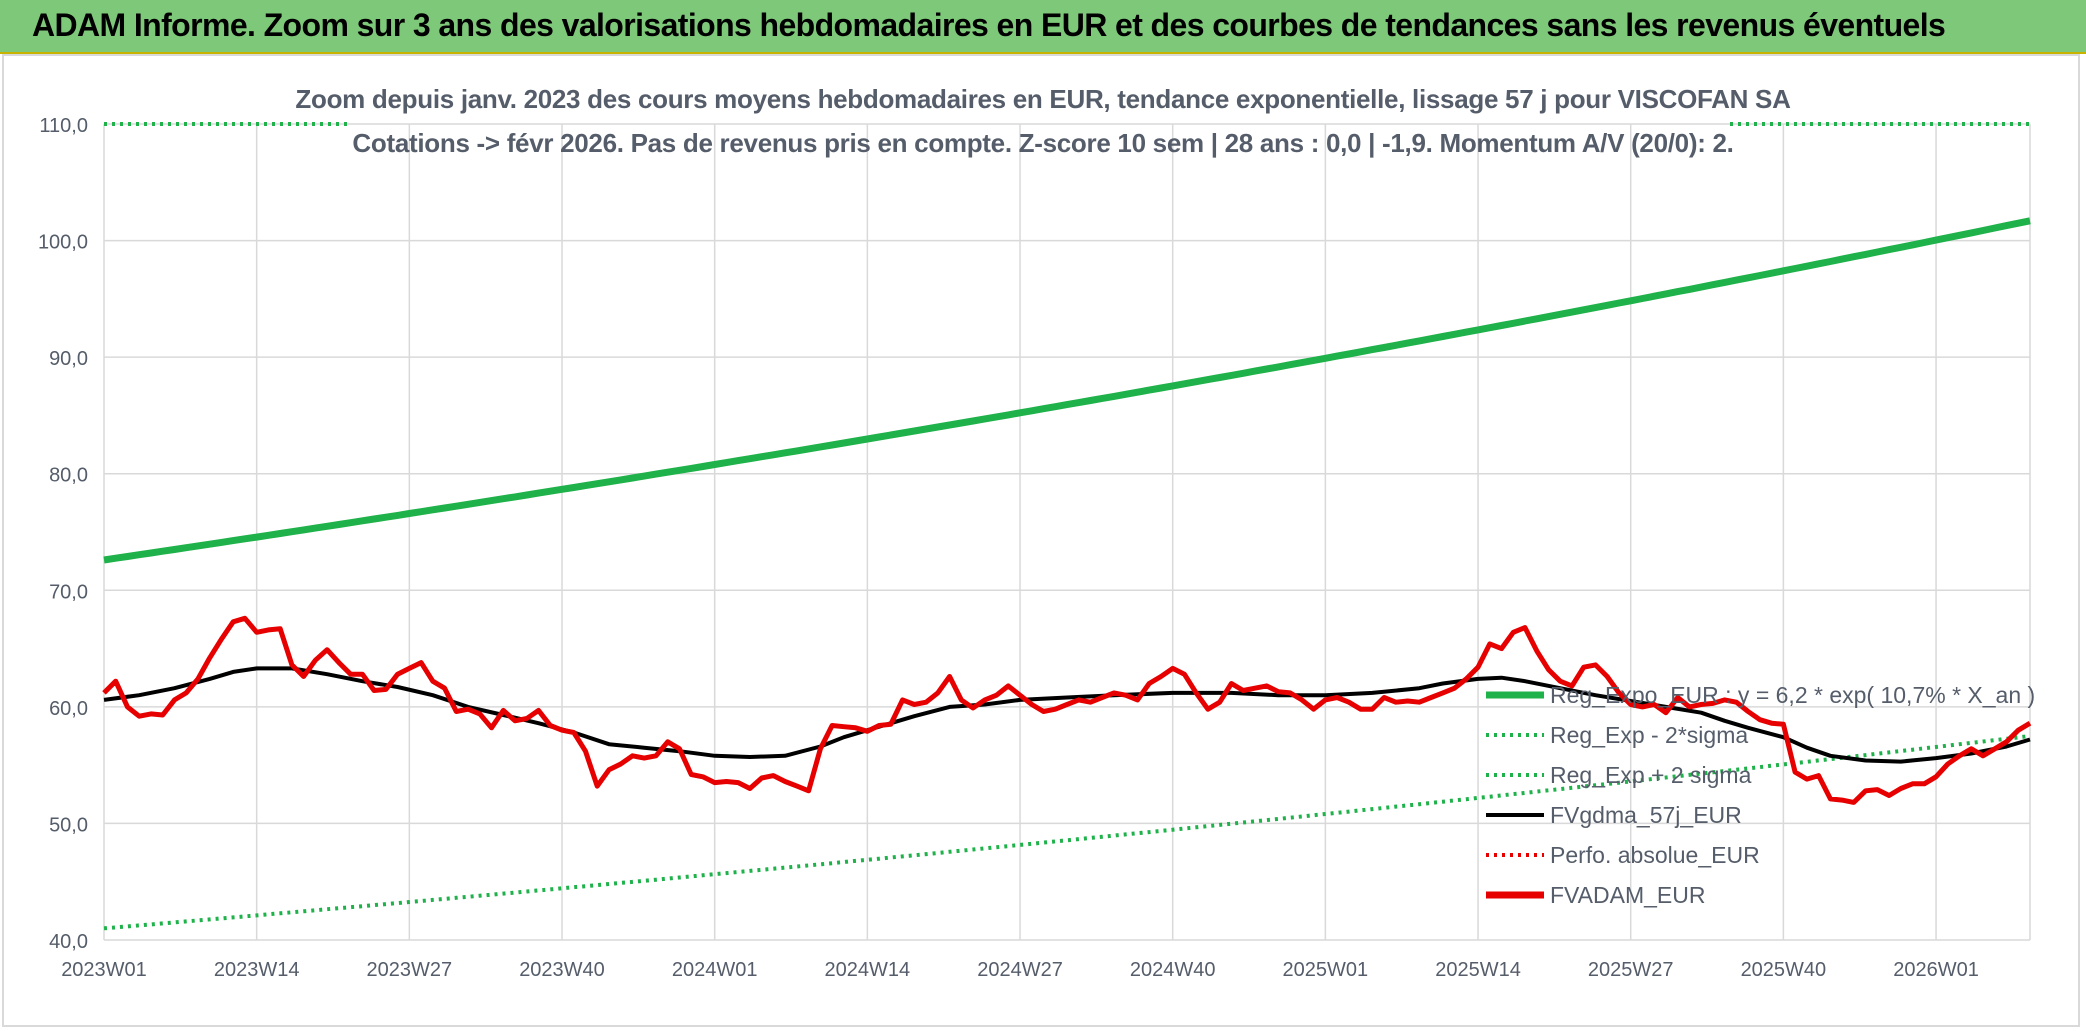  I want to click on legend-entry: FVADAM_EUR, so click(1596, 895).